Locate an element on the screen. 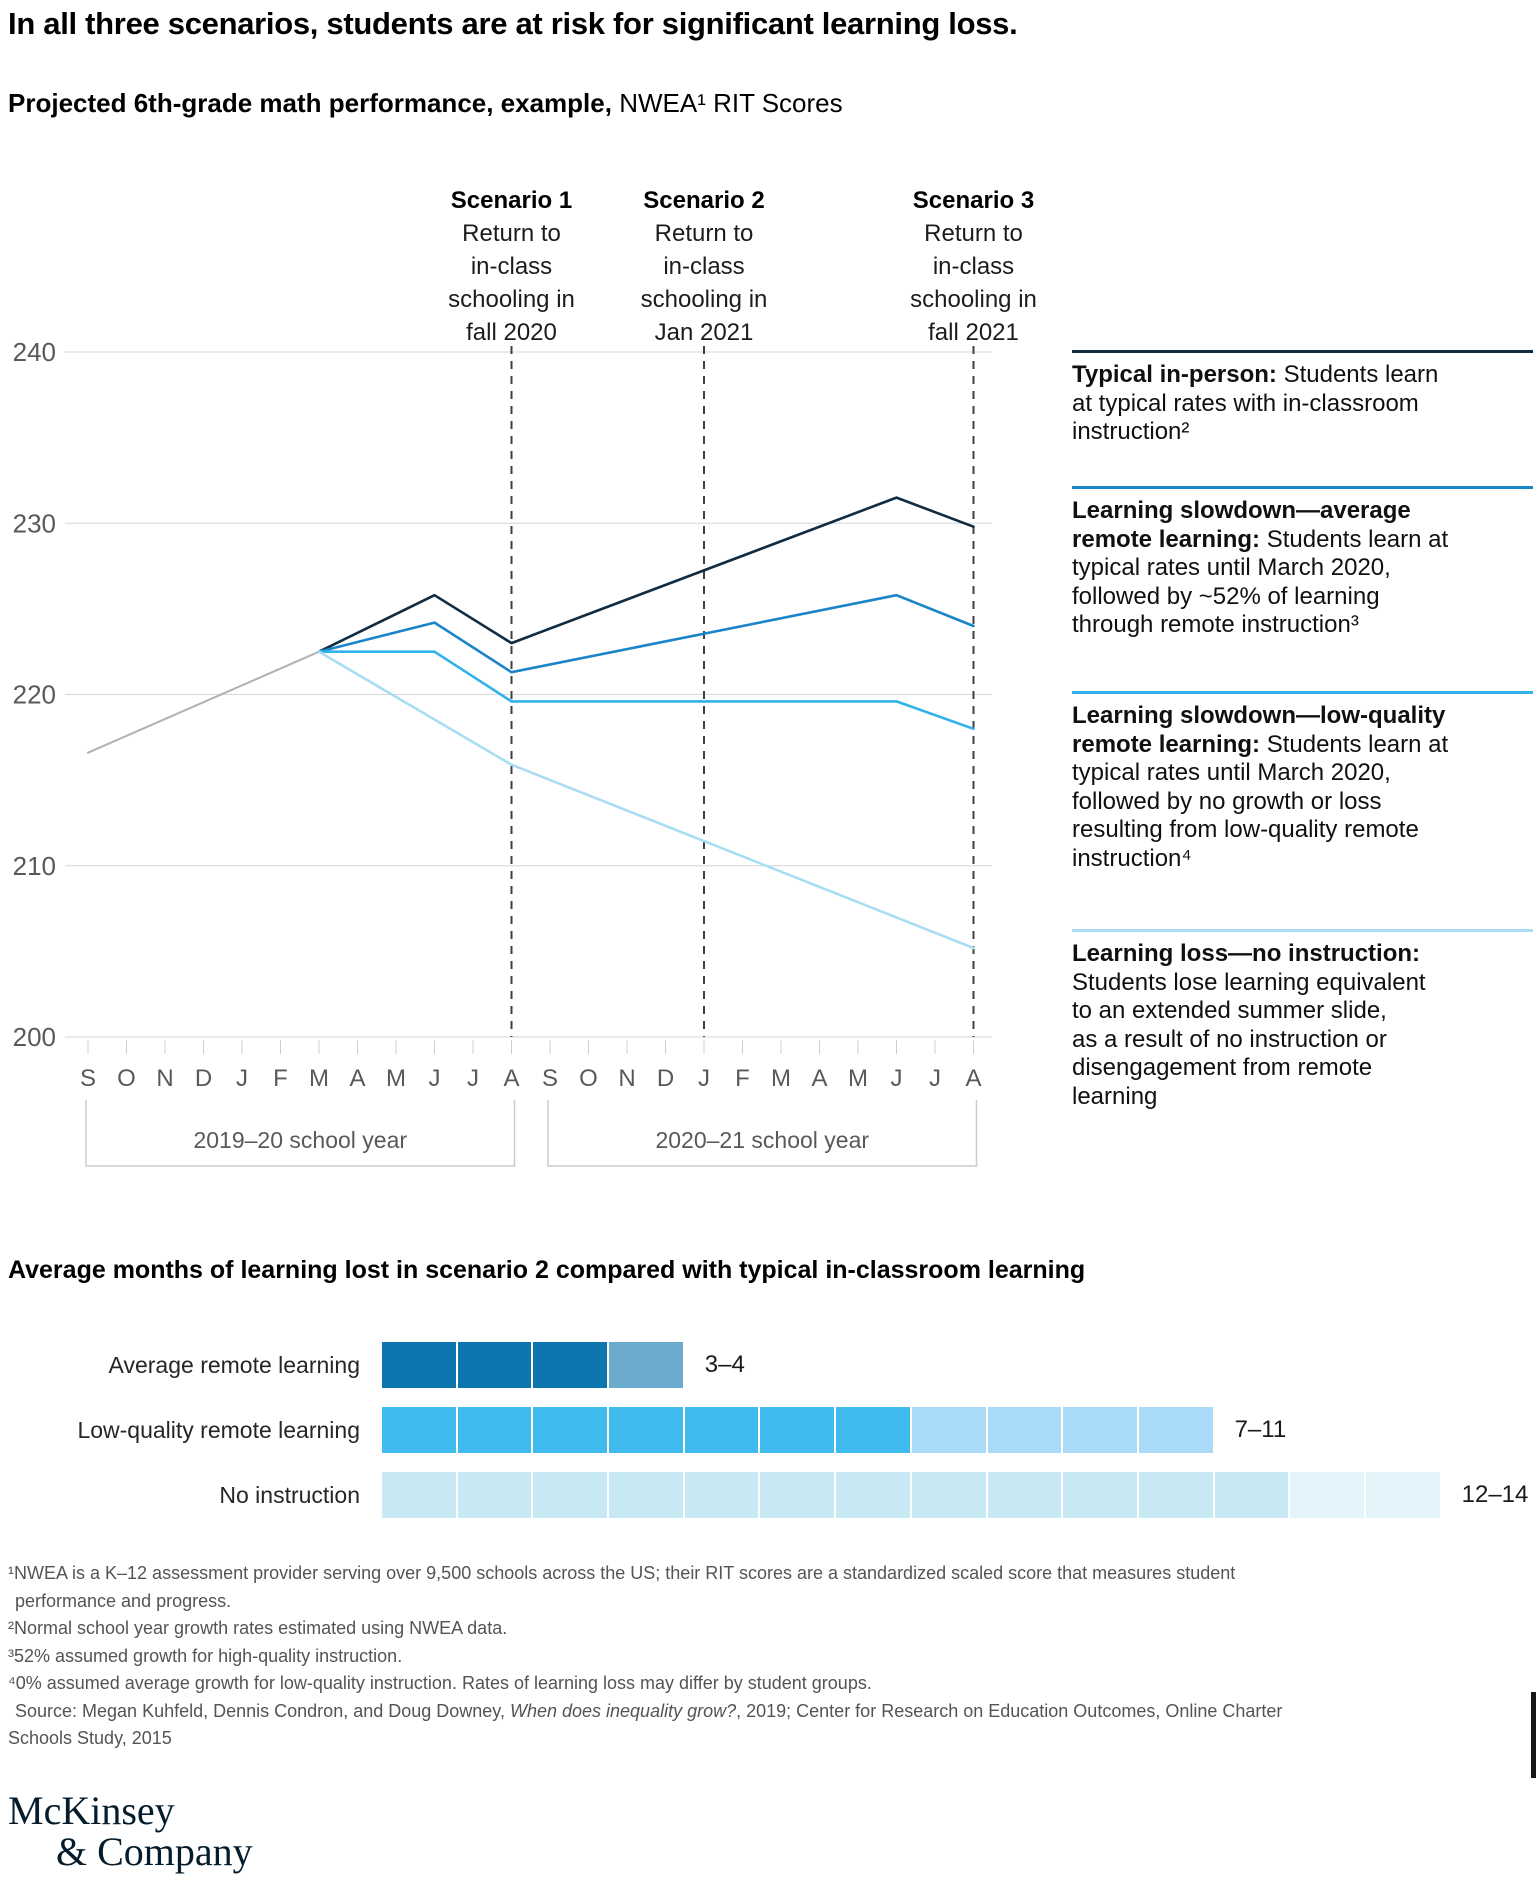 The width and height of the screenshot is (1536, 1886). x-month-label-23: A is located at coordinates (973, 1078).